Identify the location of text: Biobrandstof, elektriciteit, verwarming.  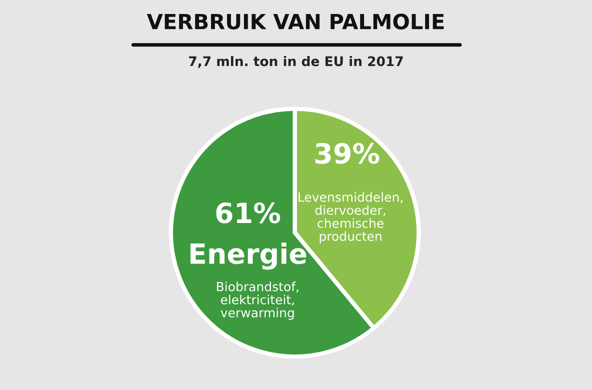
(257, 301).